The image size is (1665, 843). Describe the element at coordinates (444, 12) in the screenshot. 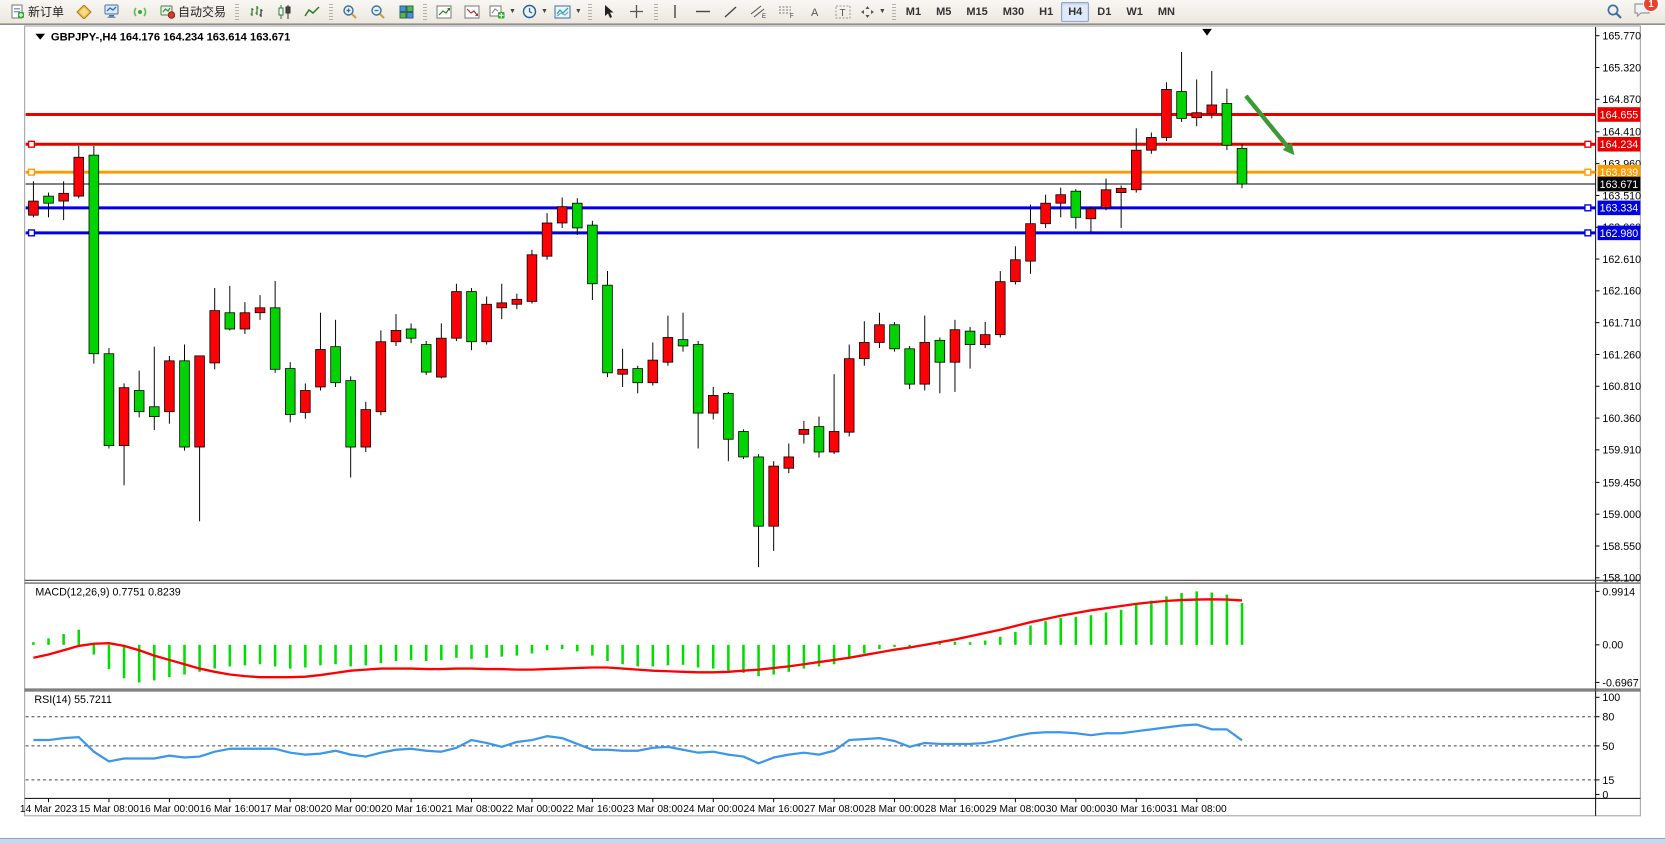

I see `indicator-window-up-button` at that location.